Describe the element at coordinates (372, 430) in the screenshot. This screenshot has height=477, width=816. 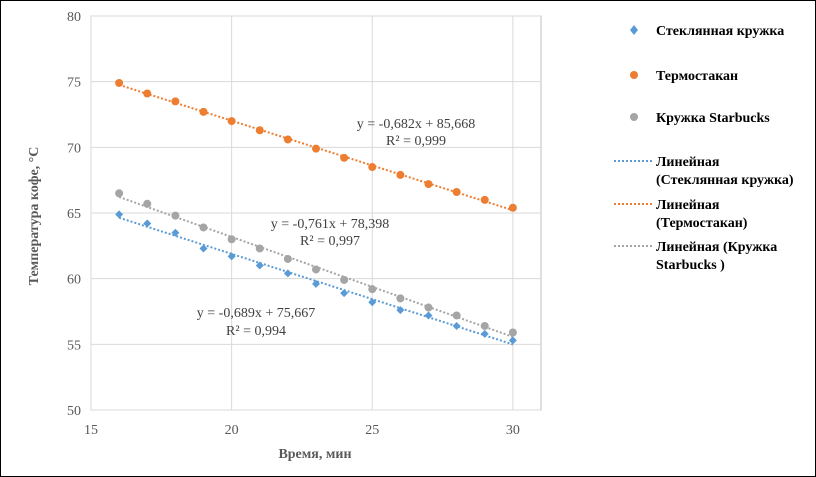
I see `x-tick-label: 25` at that location.